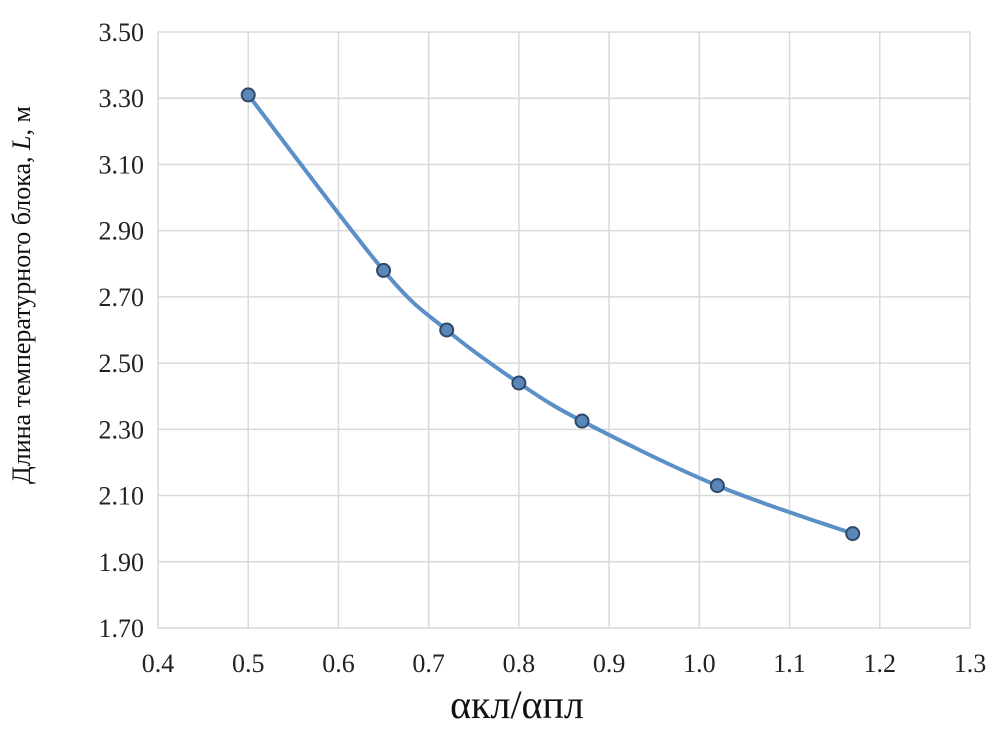  I want to click on y-tick-label: 1.70, so click(122, 628).